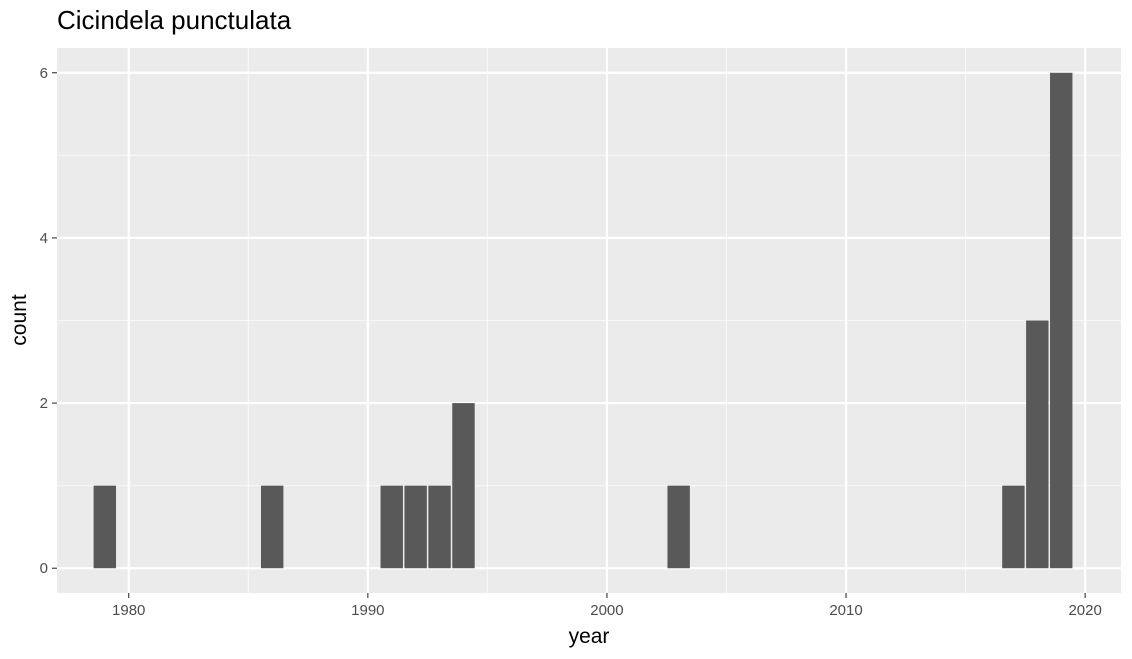  What do you see at coordinates (44, 238) in the screenshot?
I see `y-tick-label: 4` at bounding box center [44, 238].